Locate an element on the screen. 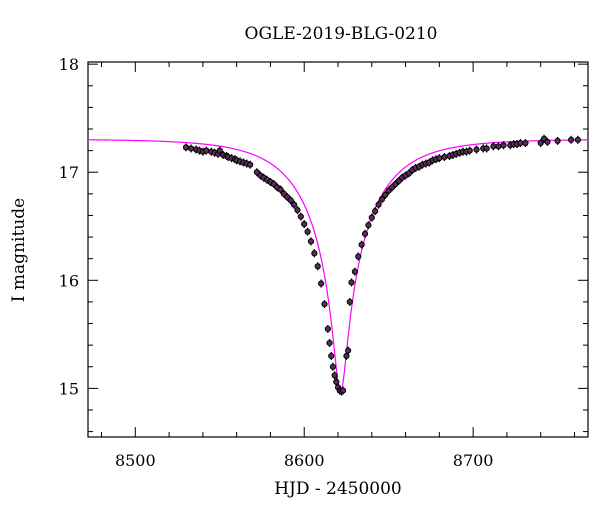  y-tick-label: 15 is located at coordinates (69, 388).